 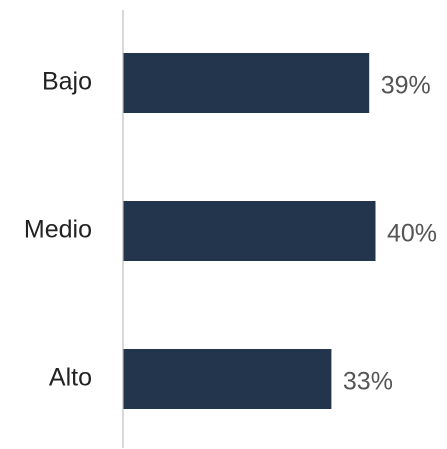 I want to click on bar-alto, so click(x=227, y=379).